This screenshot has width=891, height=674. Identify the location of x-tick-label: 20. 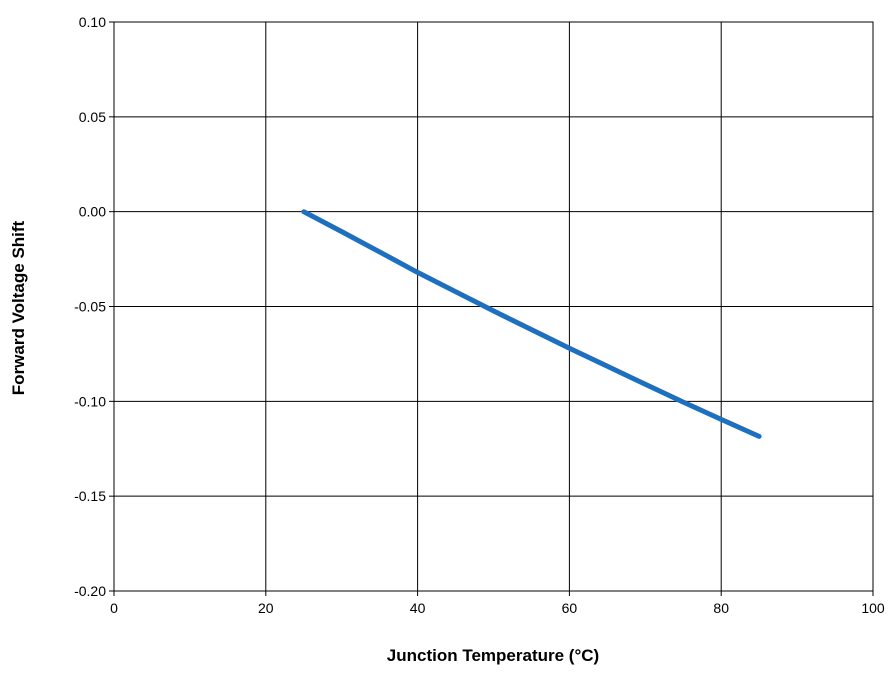
(266, 608).